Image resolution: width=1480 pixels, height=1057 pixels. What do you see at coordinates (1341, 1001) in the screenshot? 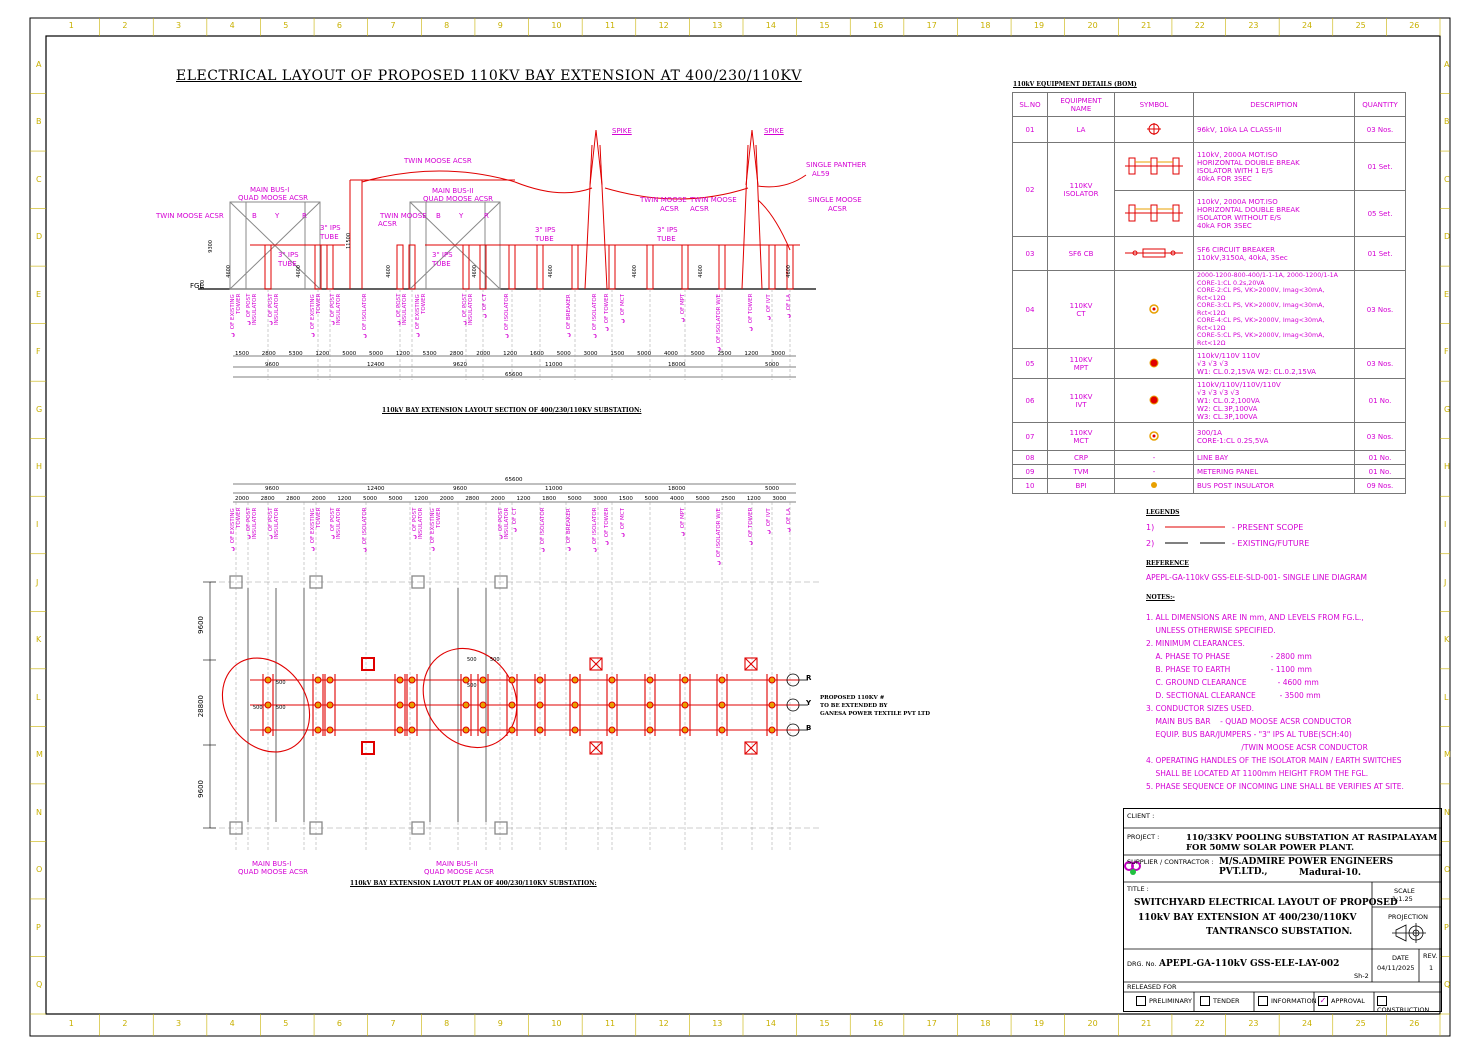
I see `option-approval: ✓ APPROVAL` at bounding box center [1341, 1001].